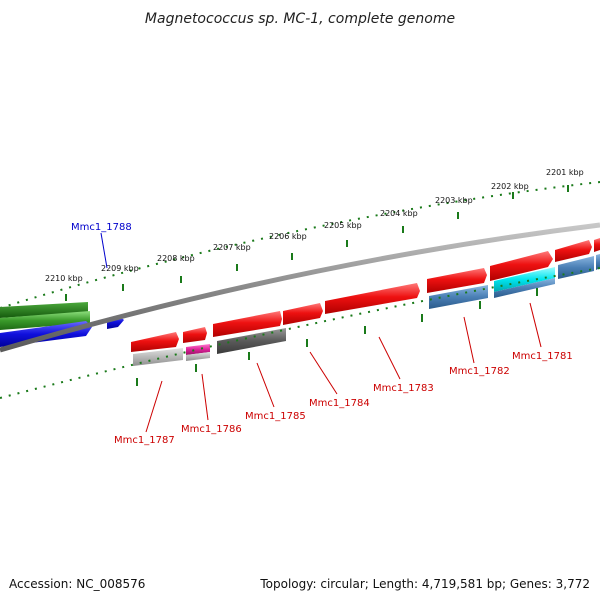 The image size is (600, 600). I want to click on kbp-label: 2202 kbp, so click(510, 186).